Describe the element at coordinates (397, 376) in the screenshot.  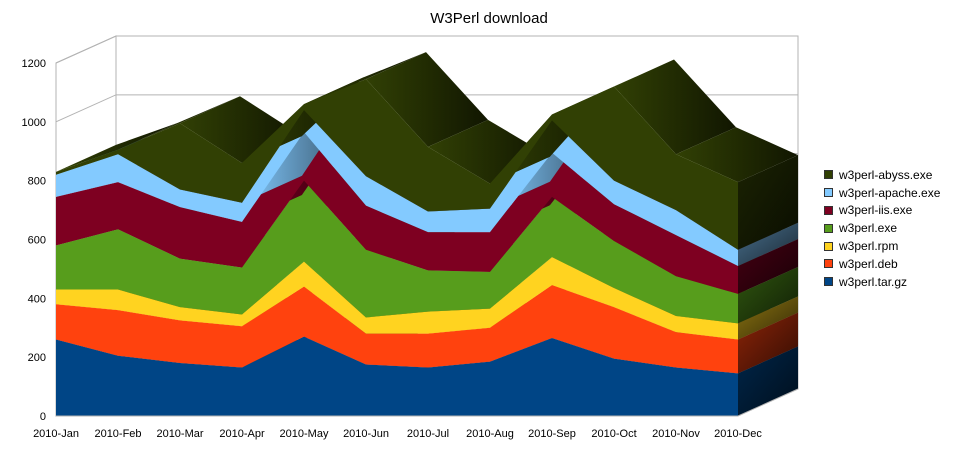
I see `area-series-w3perl.tar.gz` at that location.